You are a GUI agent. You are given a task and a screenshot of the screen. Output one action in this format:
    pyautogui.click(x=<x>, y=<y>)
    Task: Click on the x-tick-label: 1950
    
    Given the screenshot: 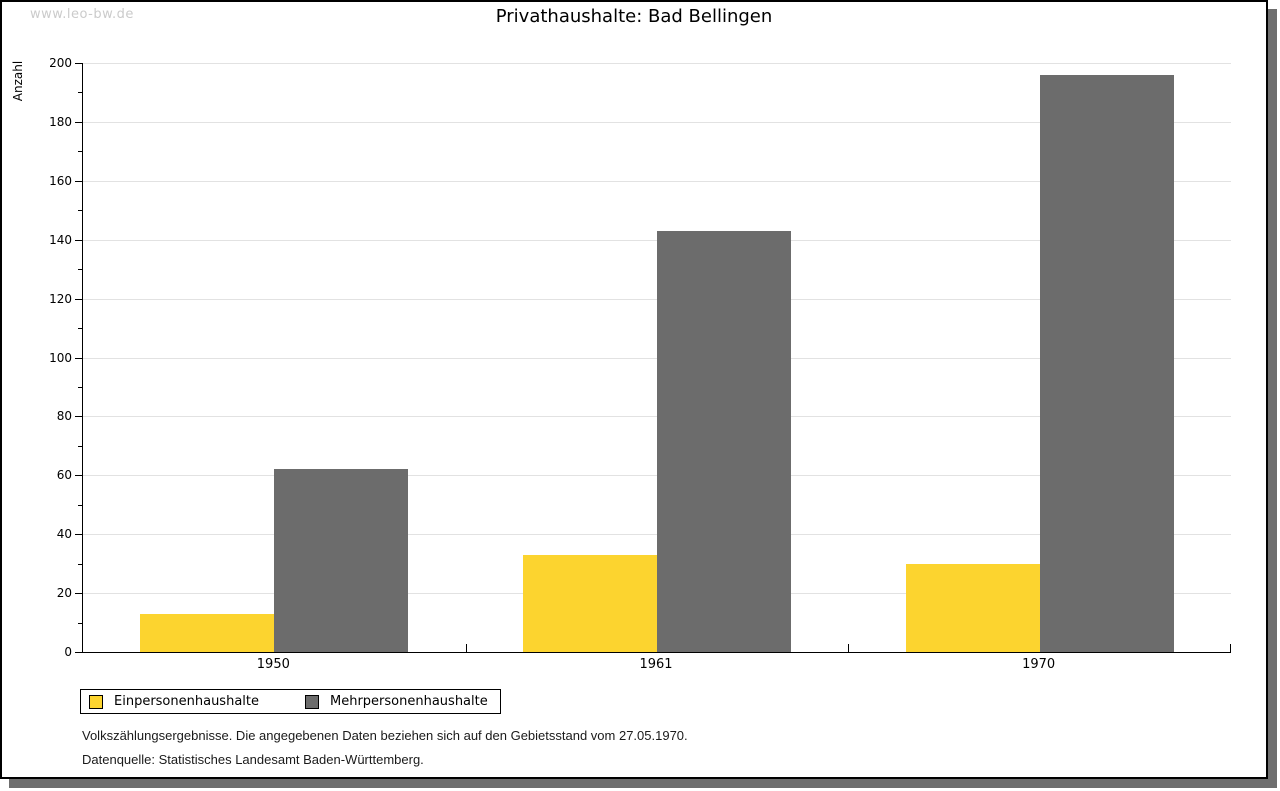 What is the action you would take?
    pyautogui.click(x=273, y=664)
    